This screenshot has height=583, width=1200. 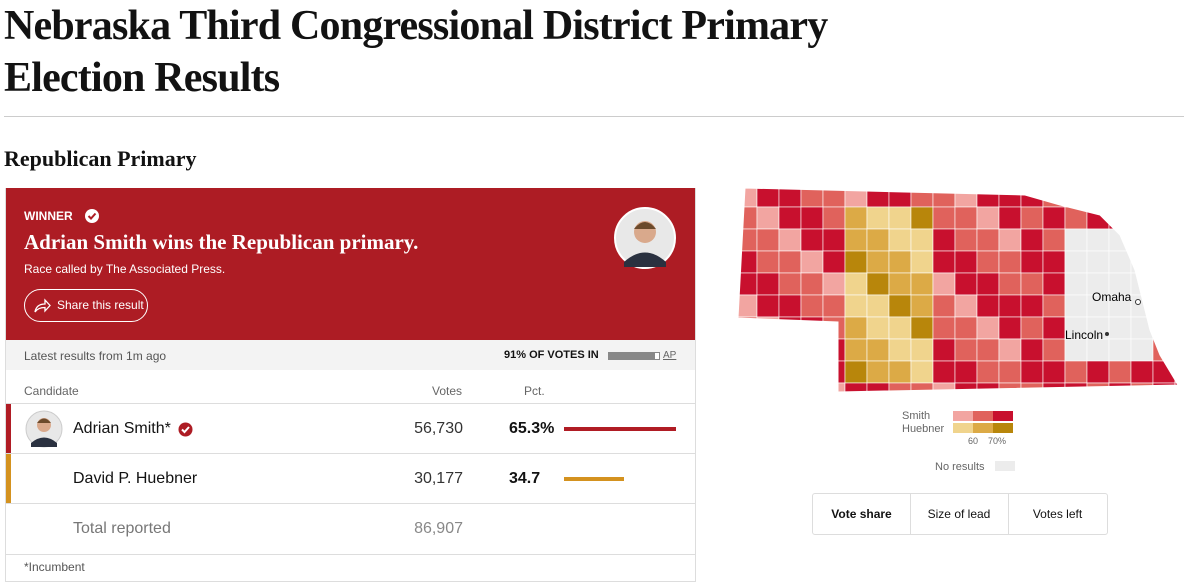 I want to click on votes: 56,730, so click(x=438, y=428).